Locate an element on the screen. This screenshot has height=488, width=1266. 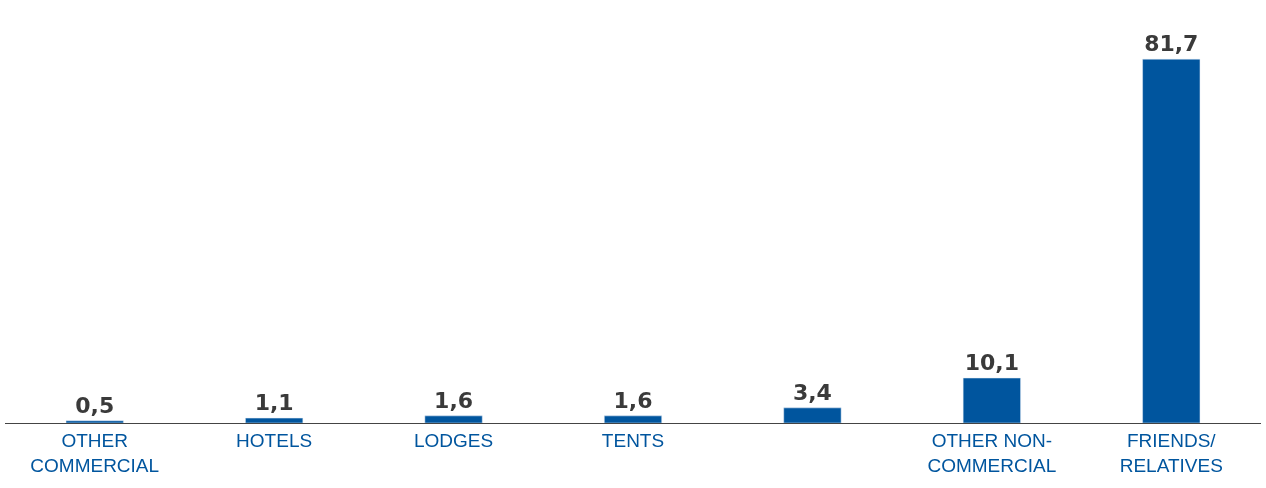
data-label: 3,4 is located at coordinates (812, 392).